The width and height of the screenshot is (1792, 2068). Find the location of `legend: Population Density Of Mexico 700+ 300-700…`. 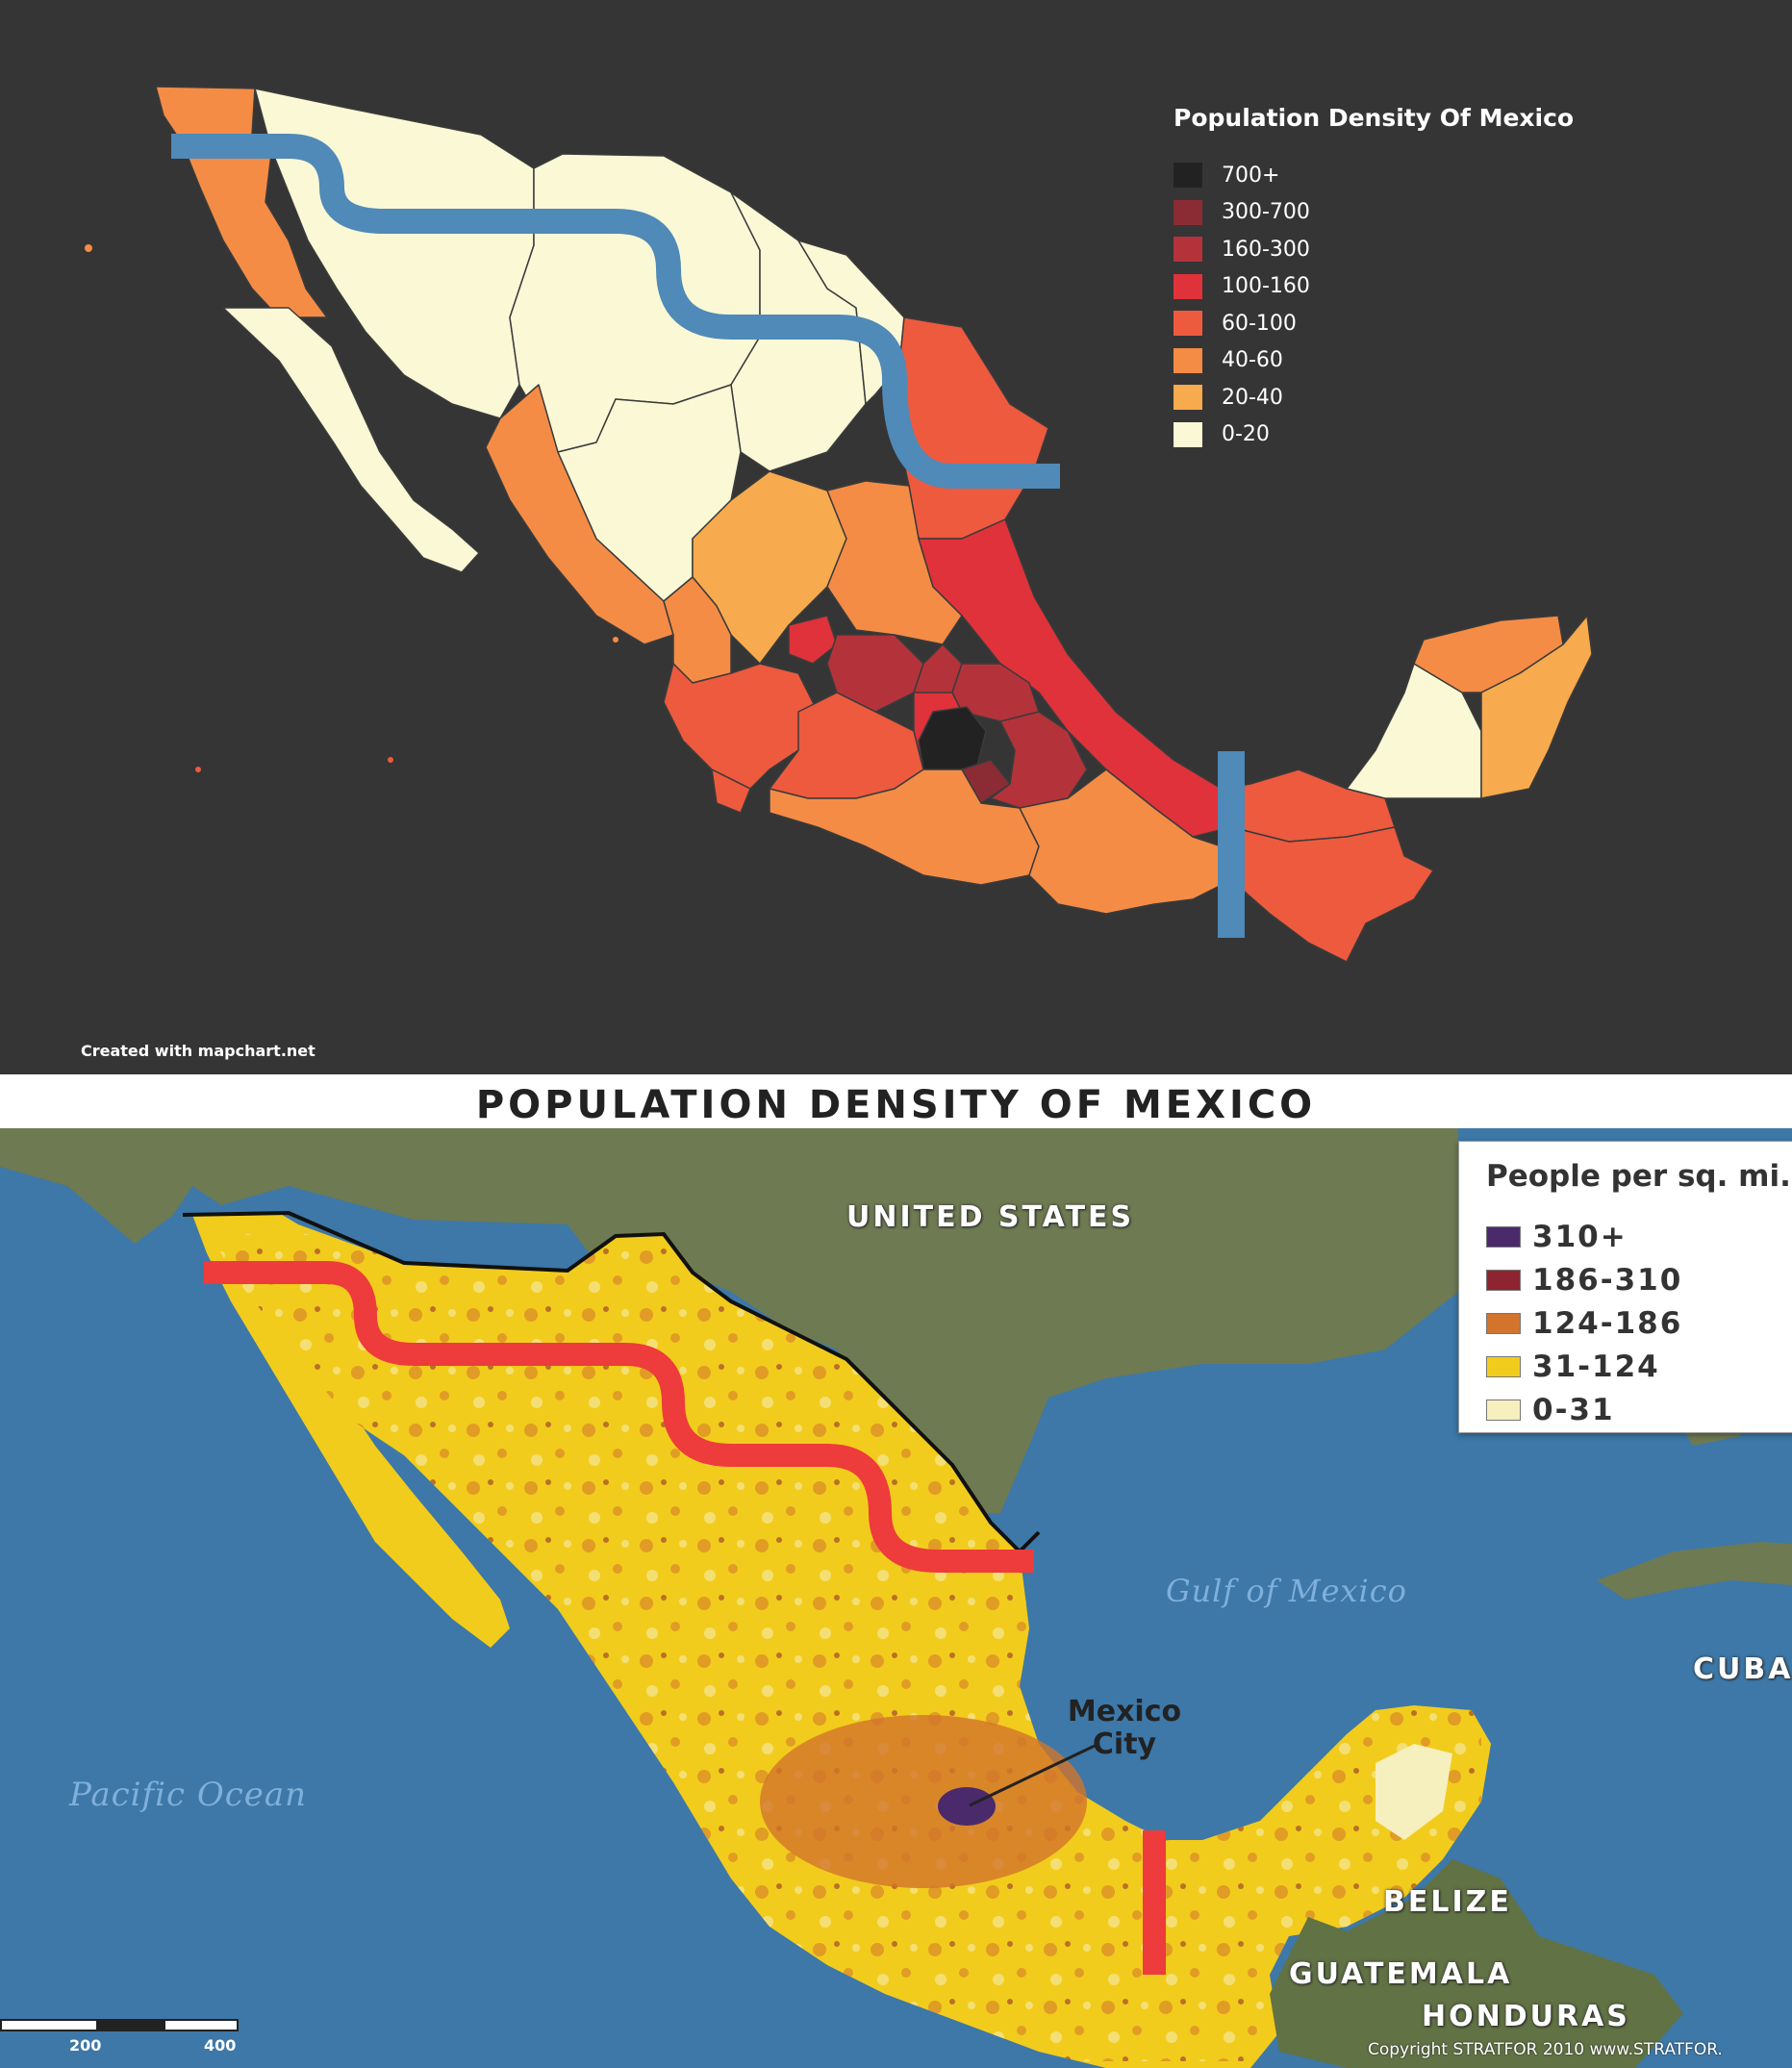

legend: Population Density Of Mexico 700+ 300-700… is located at coordinates (1374, 278).